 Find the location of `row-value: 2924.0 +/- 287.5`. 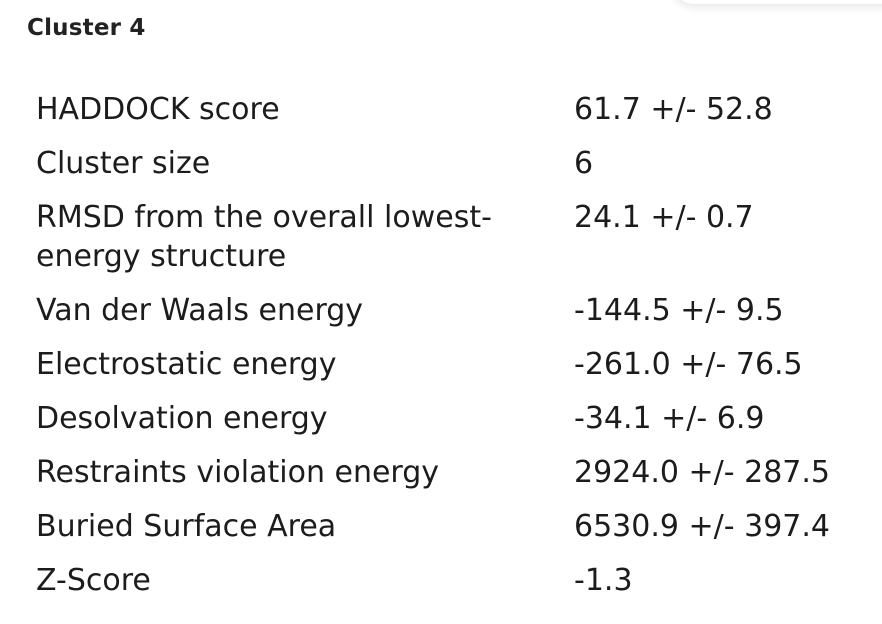

row-value: 2924.0 +/- 287.5 is located at coordinates (702, 472).